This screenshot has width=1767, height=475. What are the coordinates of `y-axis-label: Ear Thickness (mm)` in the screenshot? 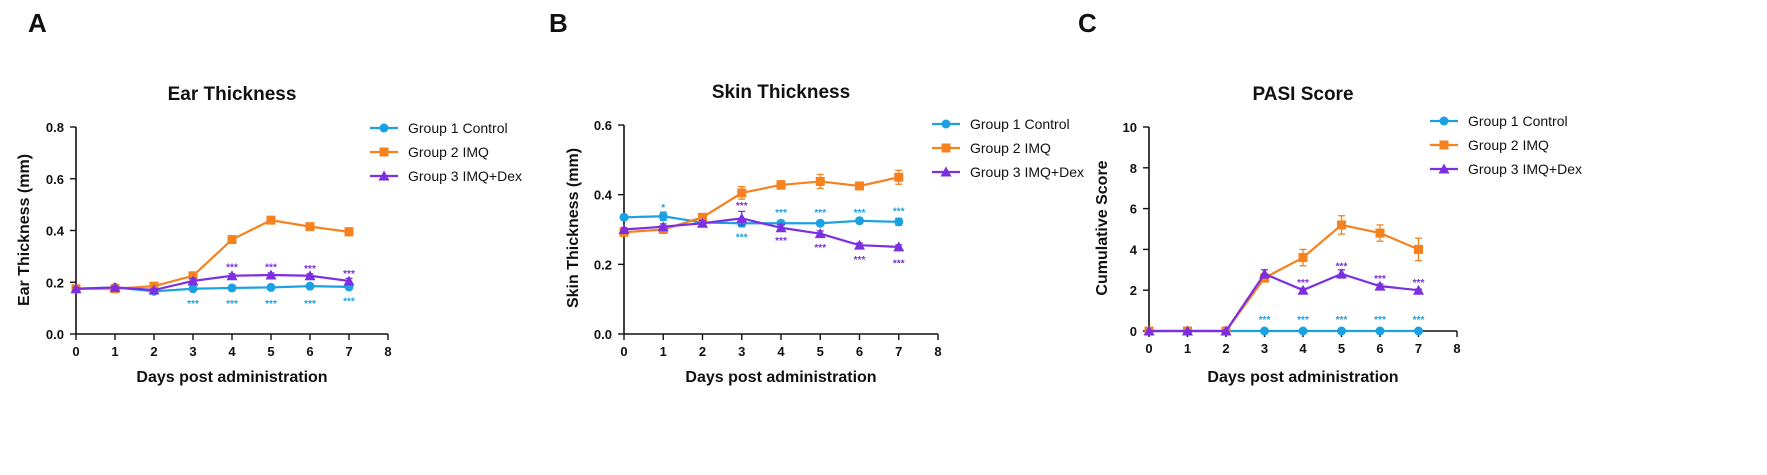 It's located at (24, 230).